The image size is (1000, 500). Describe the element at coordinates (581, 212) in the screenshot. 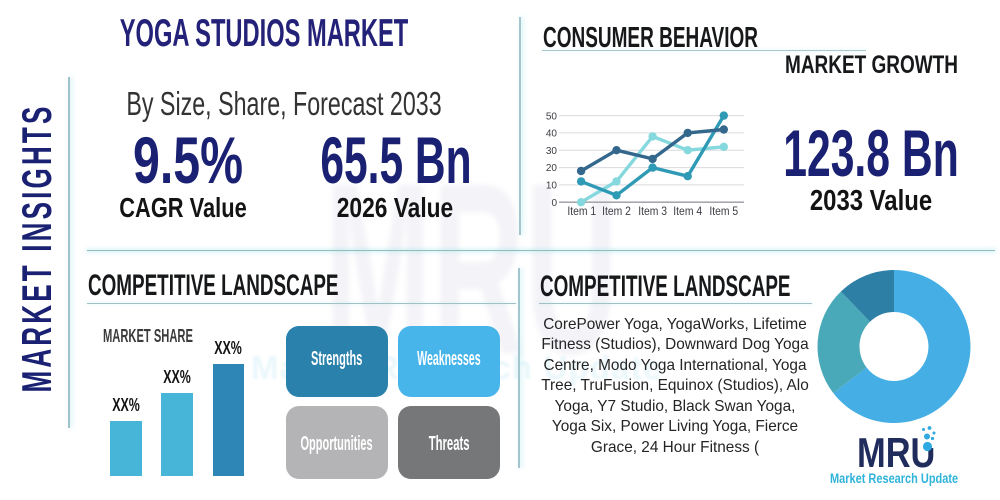

I see `svg-text: Item 1` at that location.